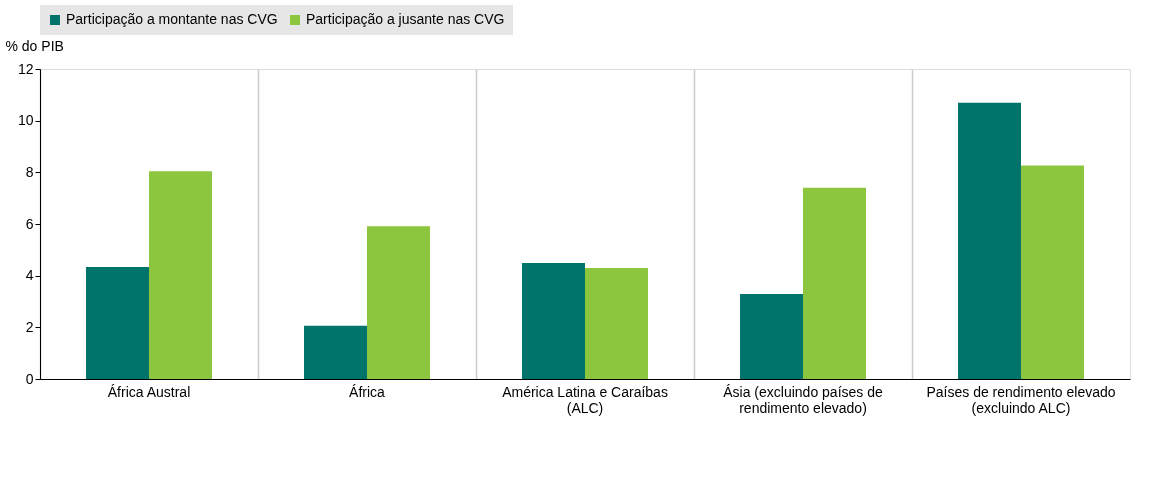  I want to click on y-tick-label: 6, so click(29, 223).